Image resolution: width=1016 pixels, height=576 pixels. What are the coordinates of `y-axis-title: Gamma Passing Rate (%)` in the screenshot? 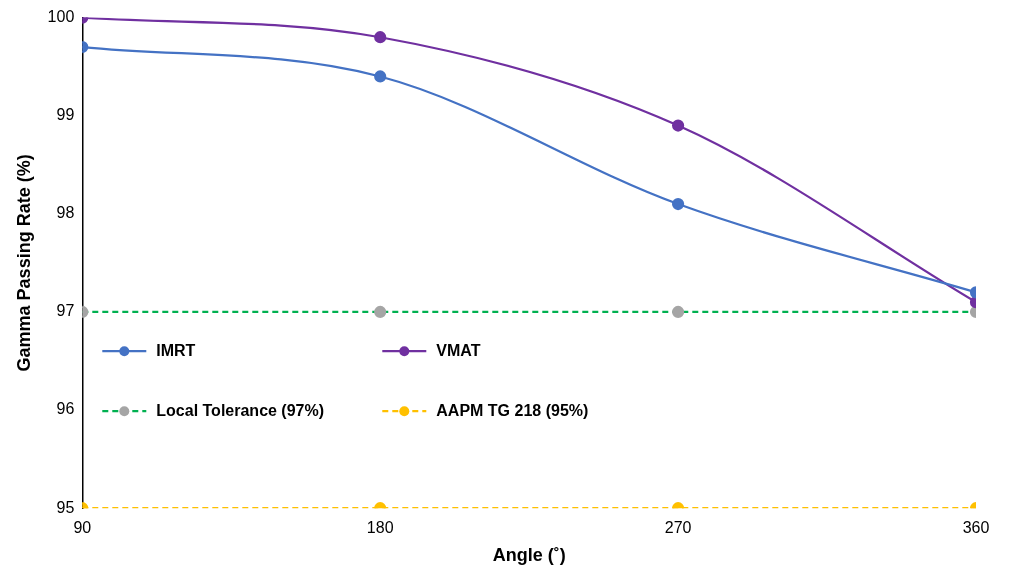 It's located at (23, 263).